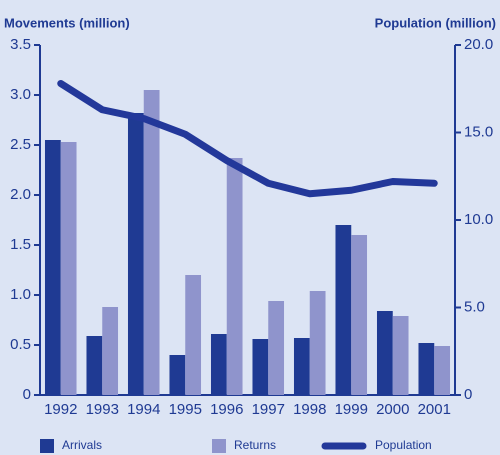 This screenshot has height=455, width=500. Describe the element at coordinates (60, 409) in the screenshot. I see `x-tick-label: 1992` at that location.